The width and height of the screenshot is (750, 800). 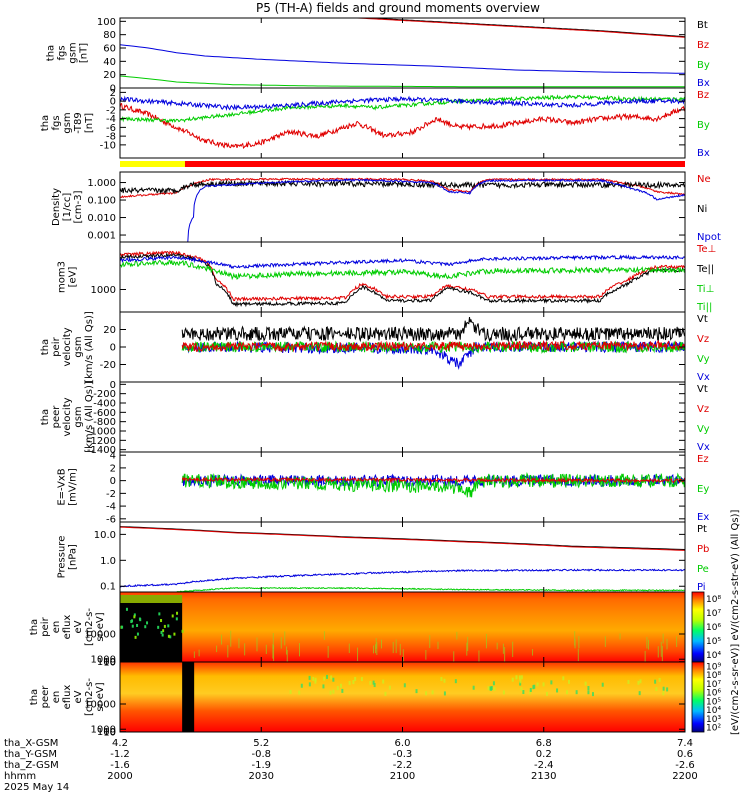 What do you see at coordinates (120, 754) in the screenshot?
I see `time-axis-value: -1.2` at bounding box center [120, 754].